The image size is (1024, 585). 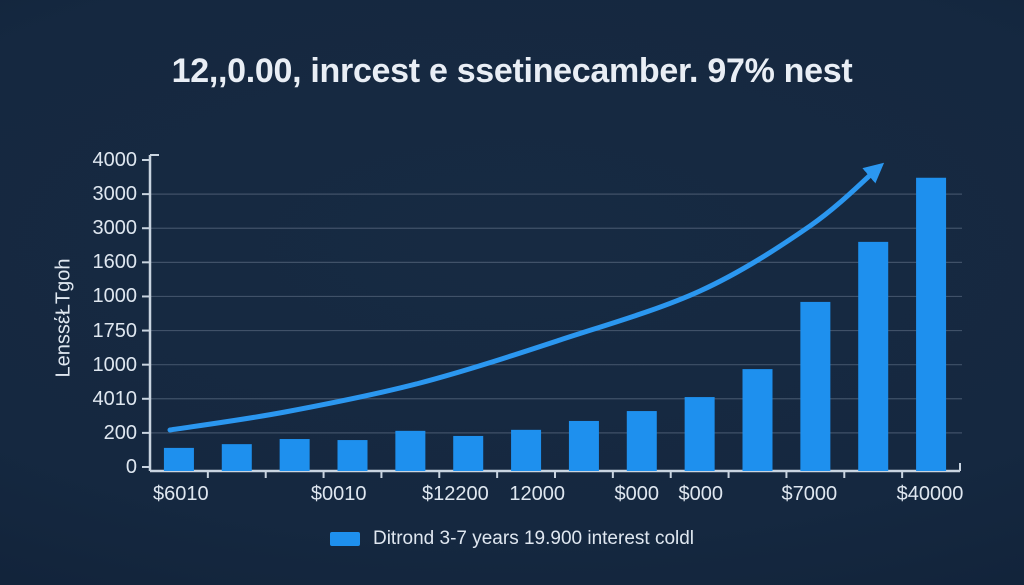 I want to click on x-tick-label: $7000, so click(x=809, y=494).